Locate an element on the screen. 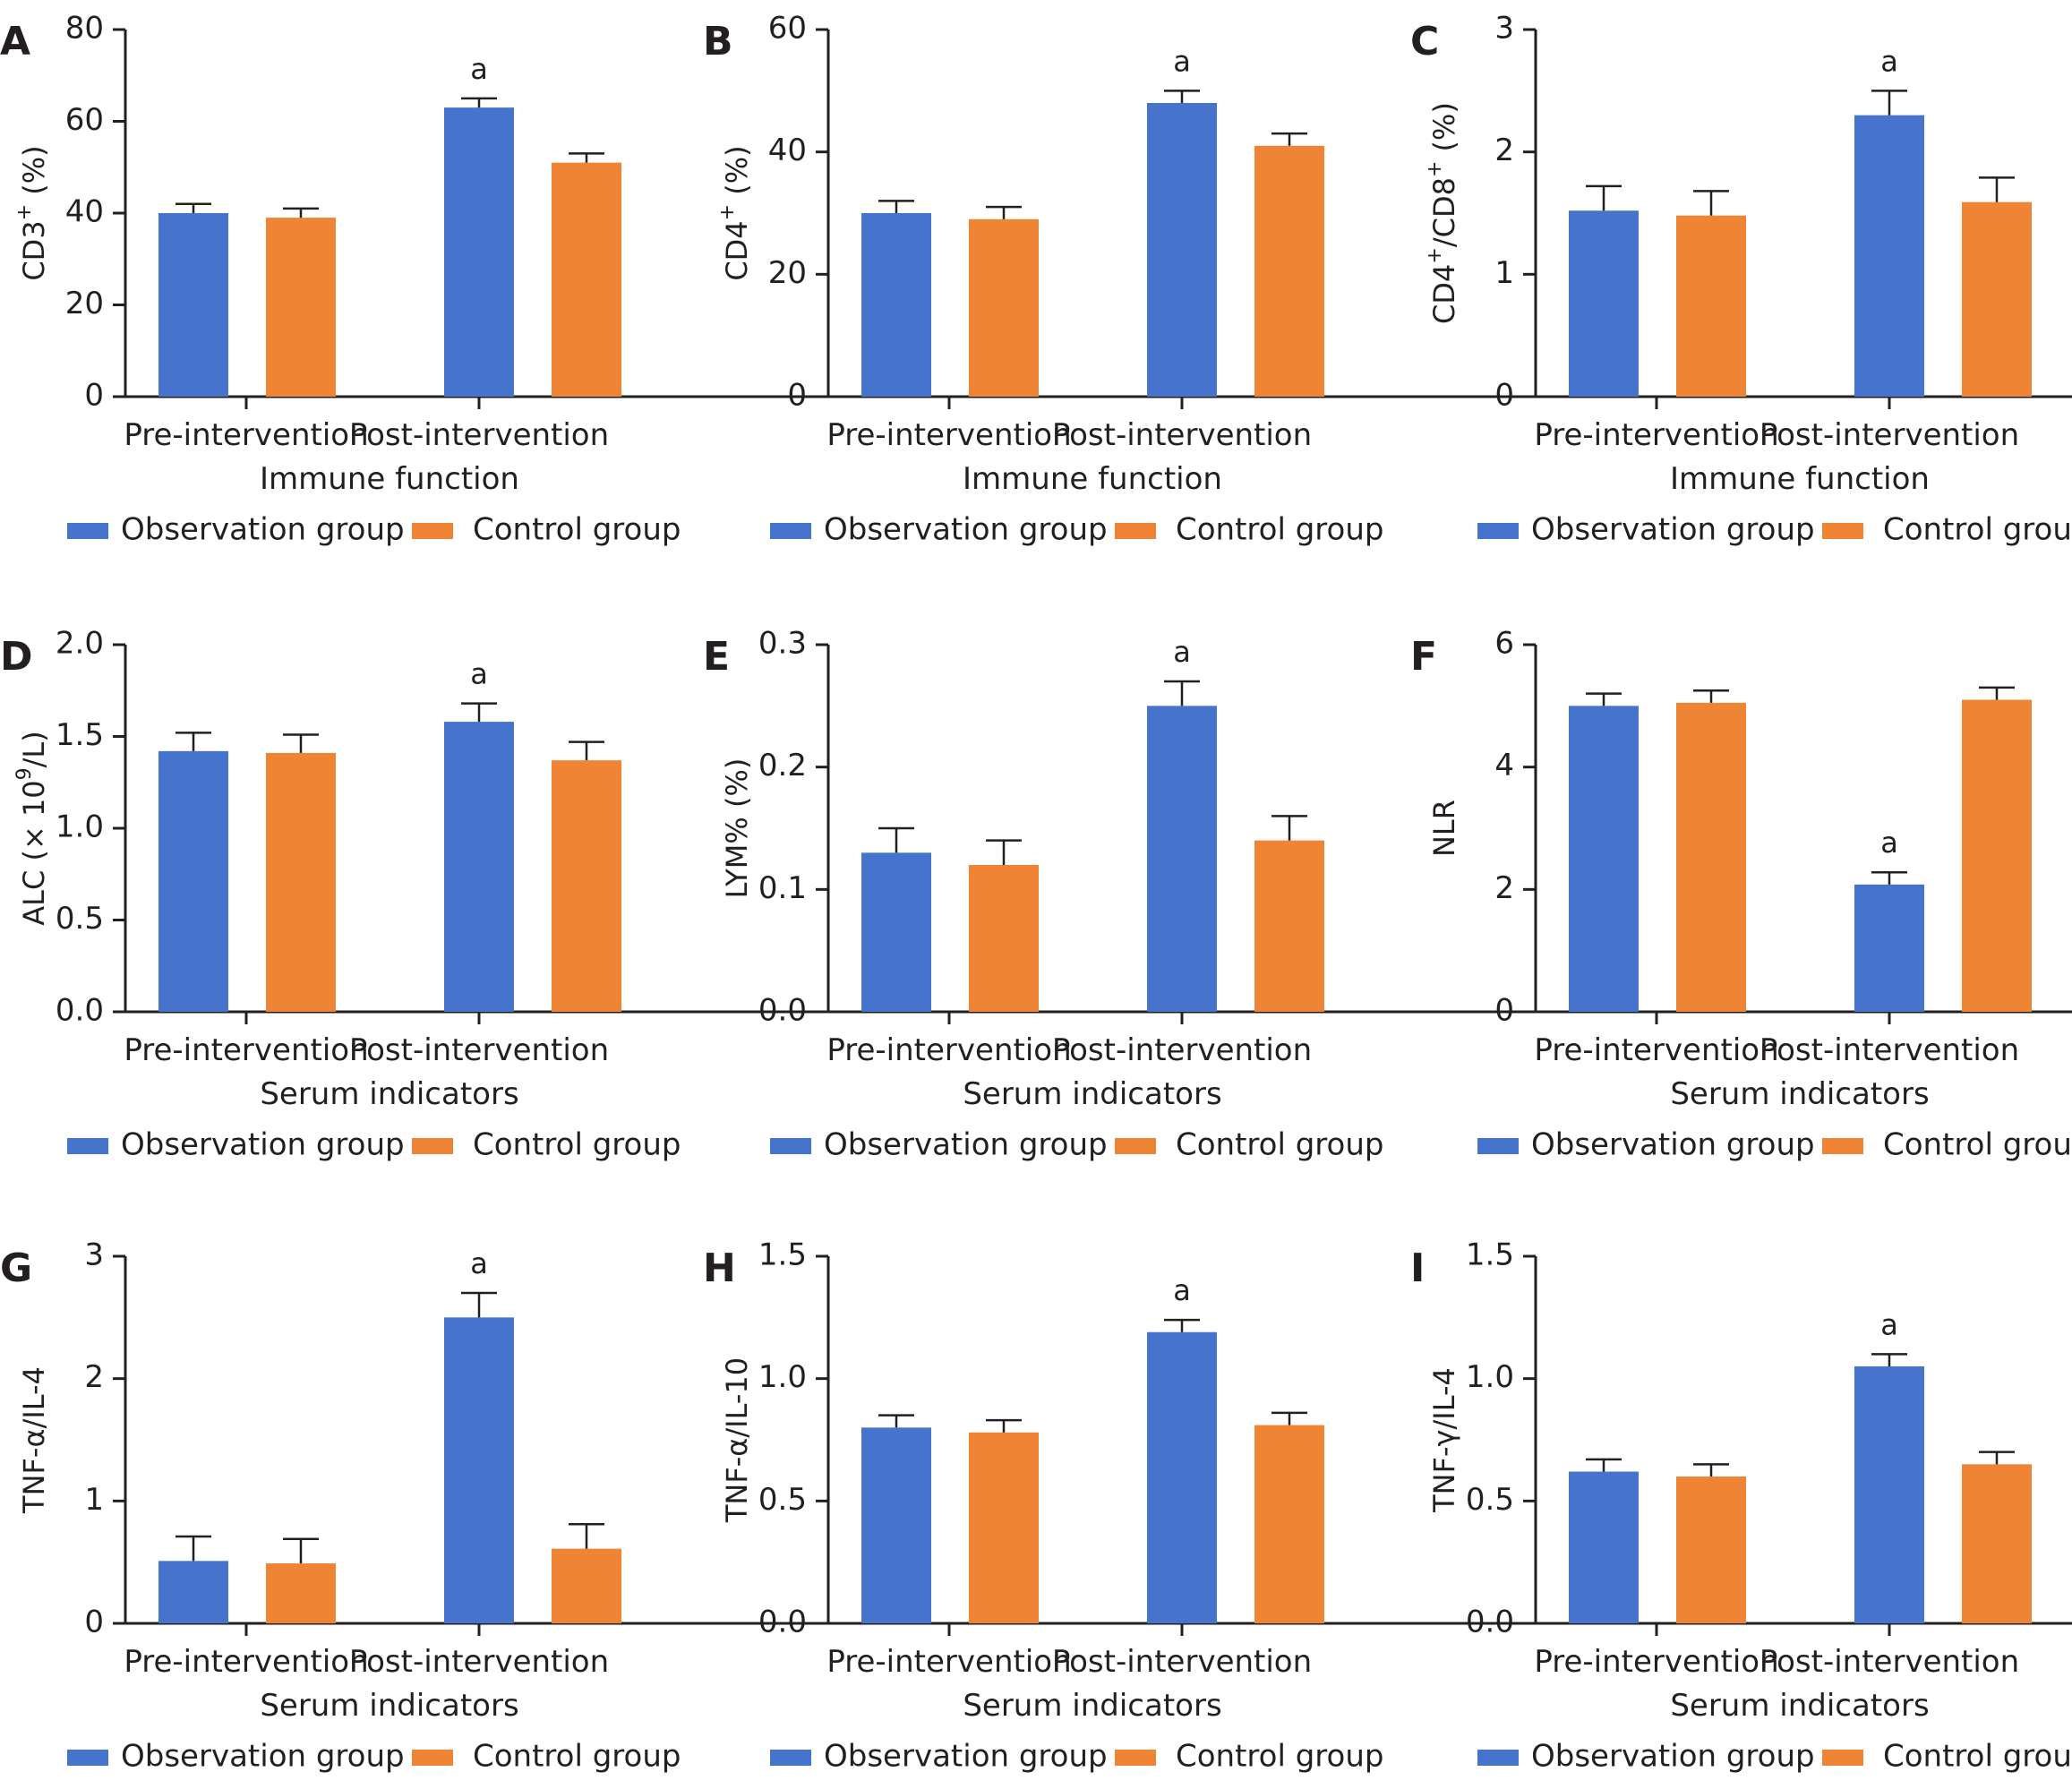  y-tick-label: 60 is located at coordinates (84, 120).